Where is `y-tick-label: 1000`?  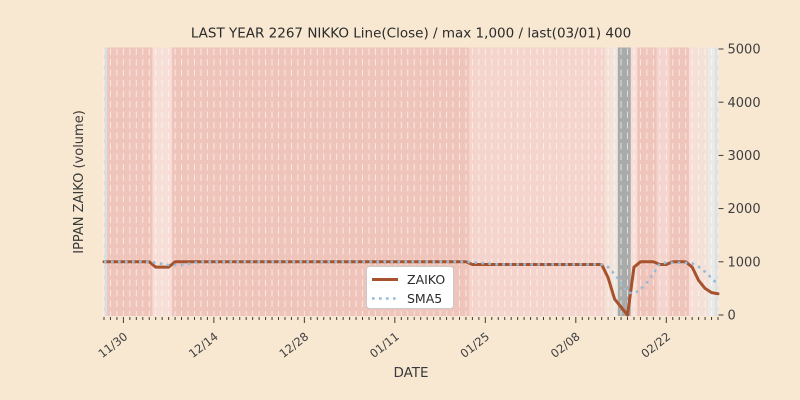
y-tick-label: 1000 is located at coordinates (744, 262).